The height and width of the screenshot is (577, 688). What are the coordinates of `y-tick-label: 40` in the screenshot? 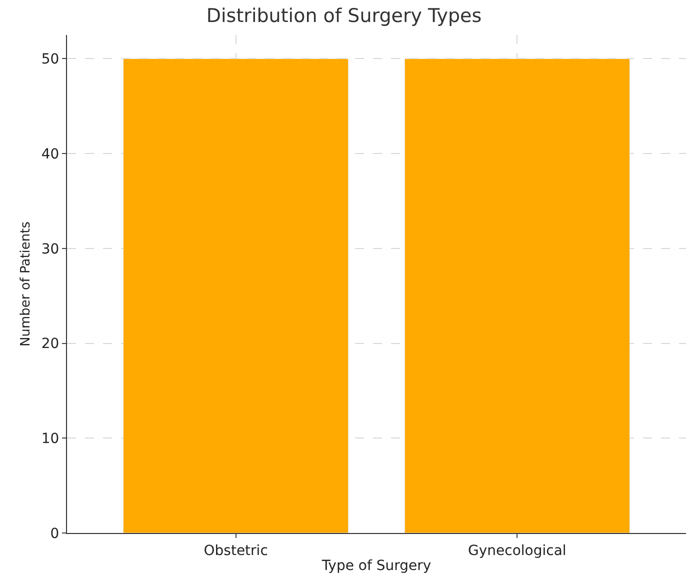 It's located at (50, 154).